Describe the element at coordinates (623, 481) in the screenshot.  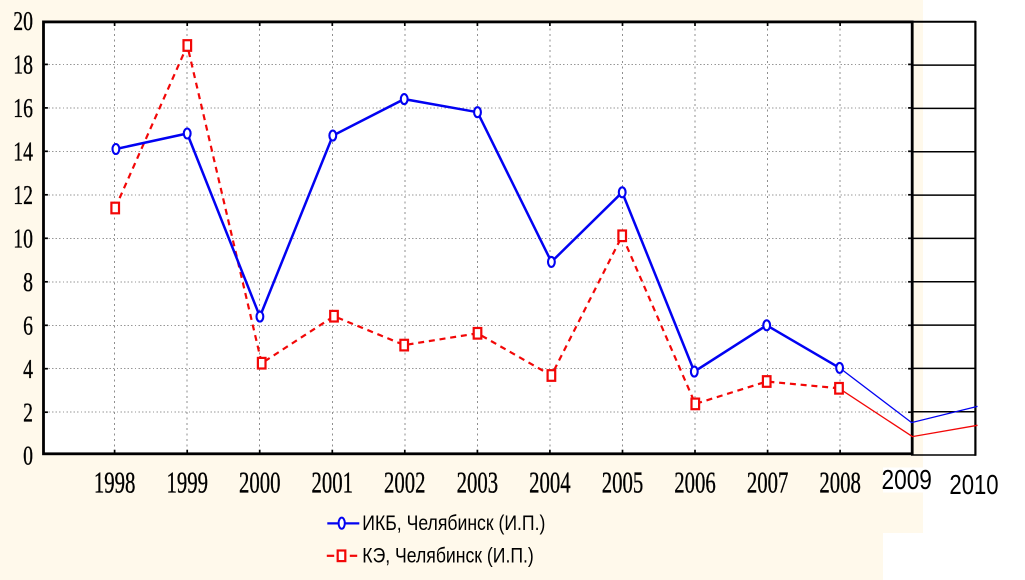
I see `svg-text: 2005` at that location.